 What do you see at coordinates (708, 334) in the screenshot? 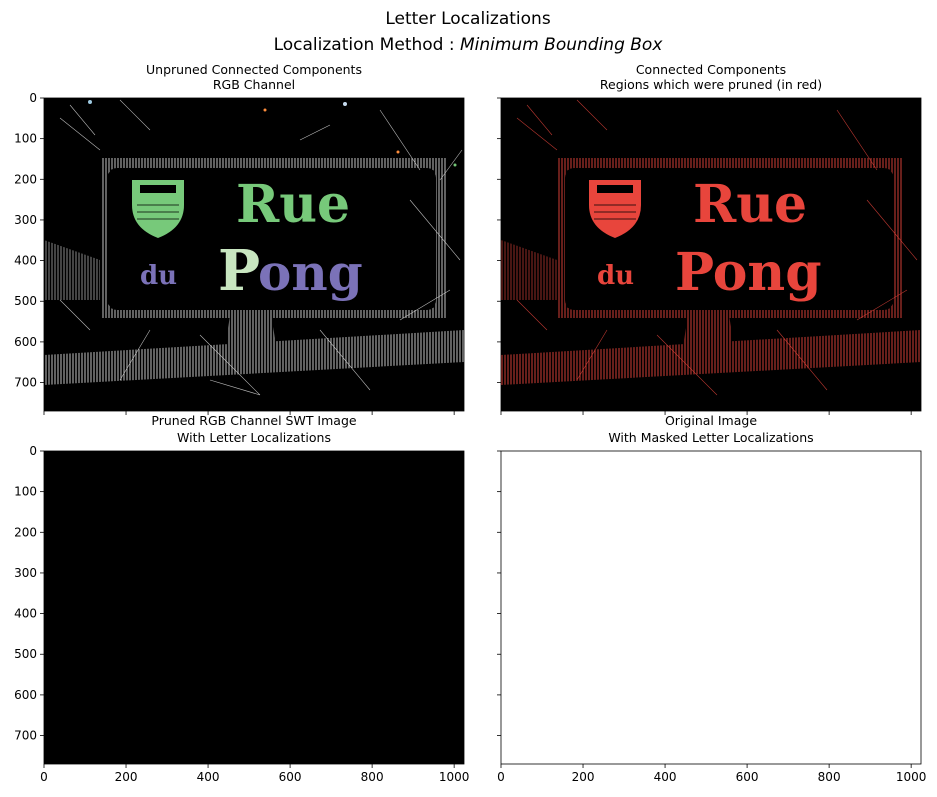
I see `panel-1-post` at bounding box center [708, 334].